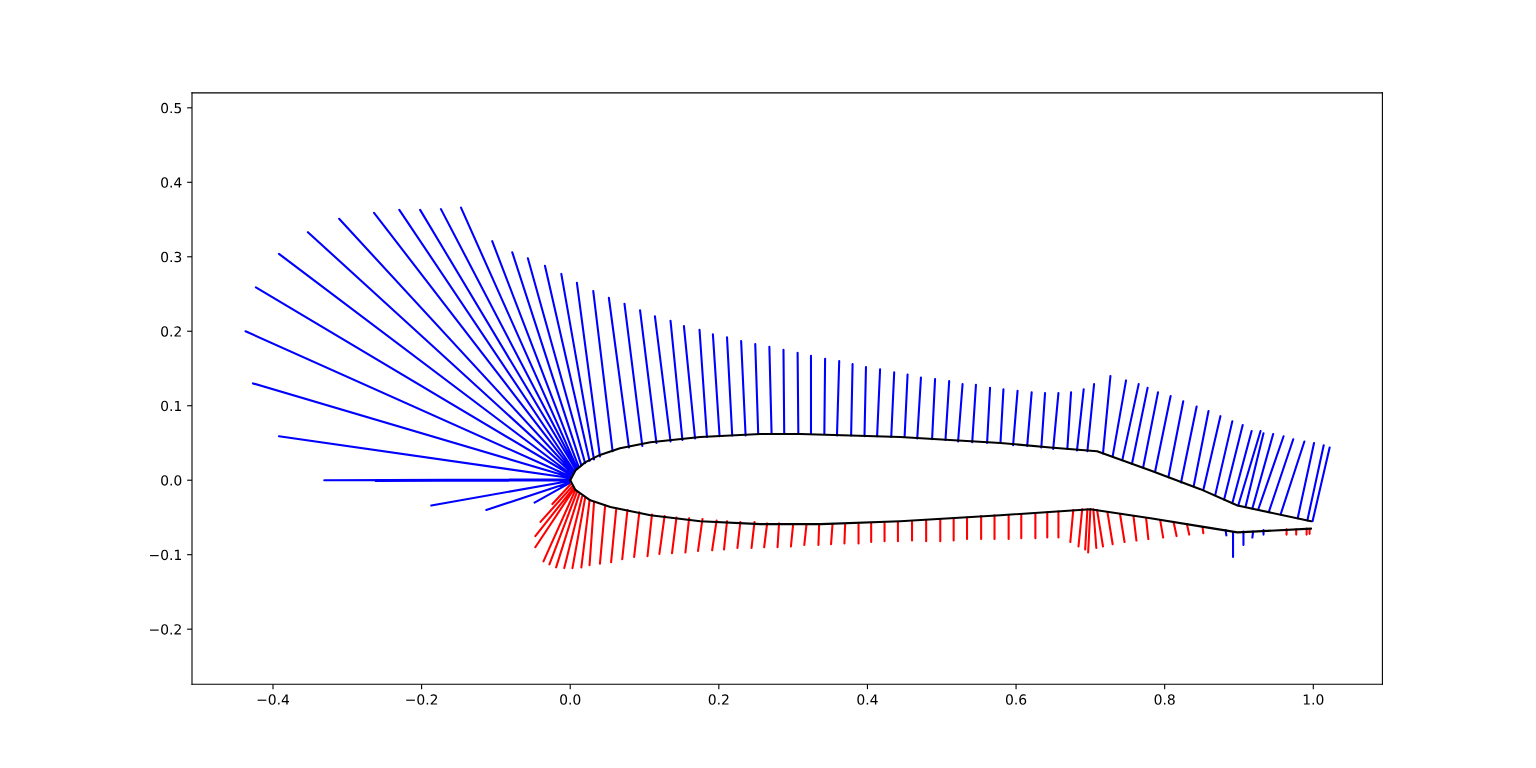 The image size is (1536, 768). What do you see at coordinates (867, 699) in the screenshot?
I see `x-tick-label: 0.4` at bounding box center [867, 699].